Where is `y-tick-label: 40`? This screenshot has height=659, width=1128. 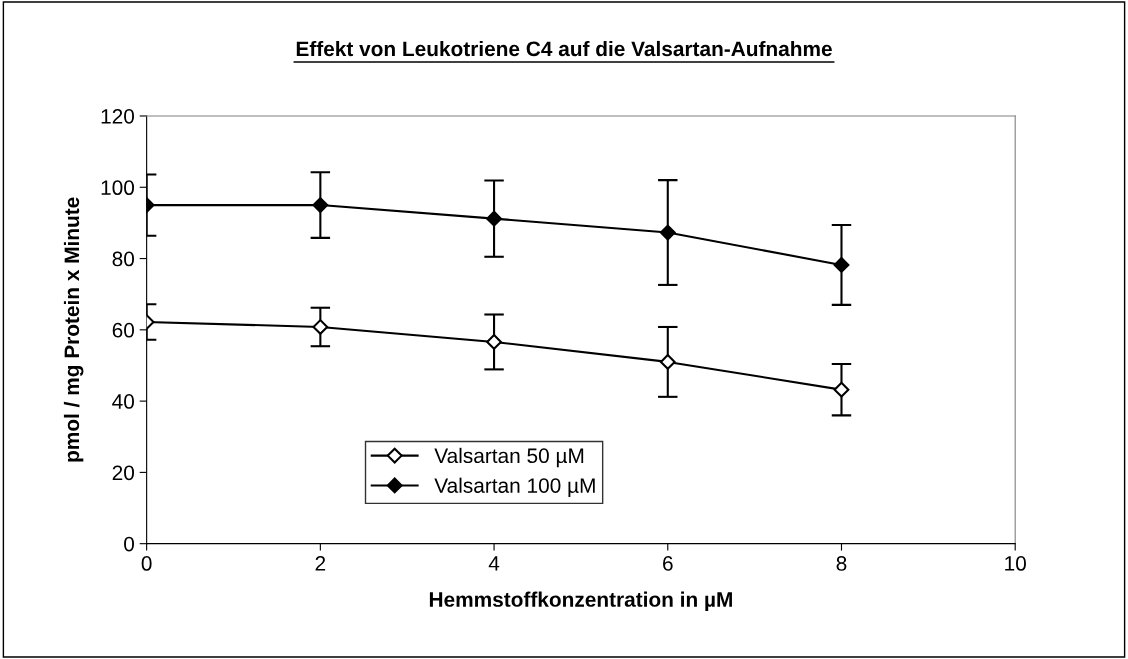
y-tick-label: 40 is located at coordinates (123, 401).